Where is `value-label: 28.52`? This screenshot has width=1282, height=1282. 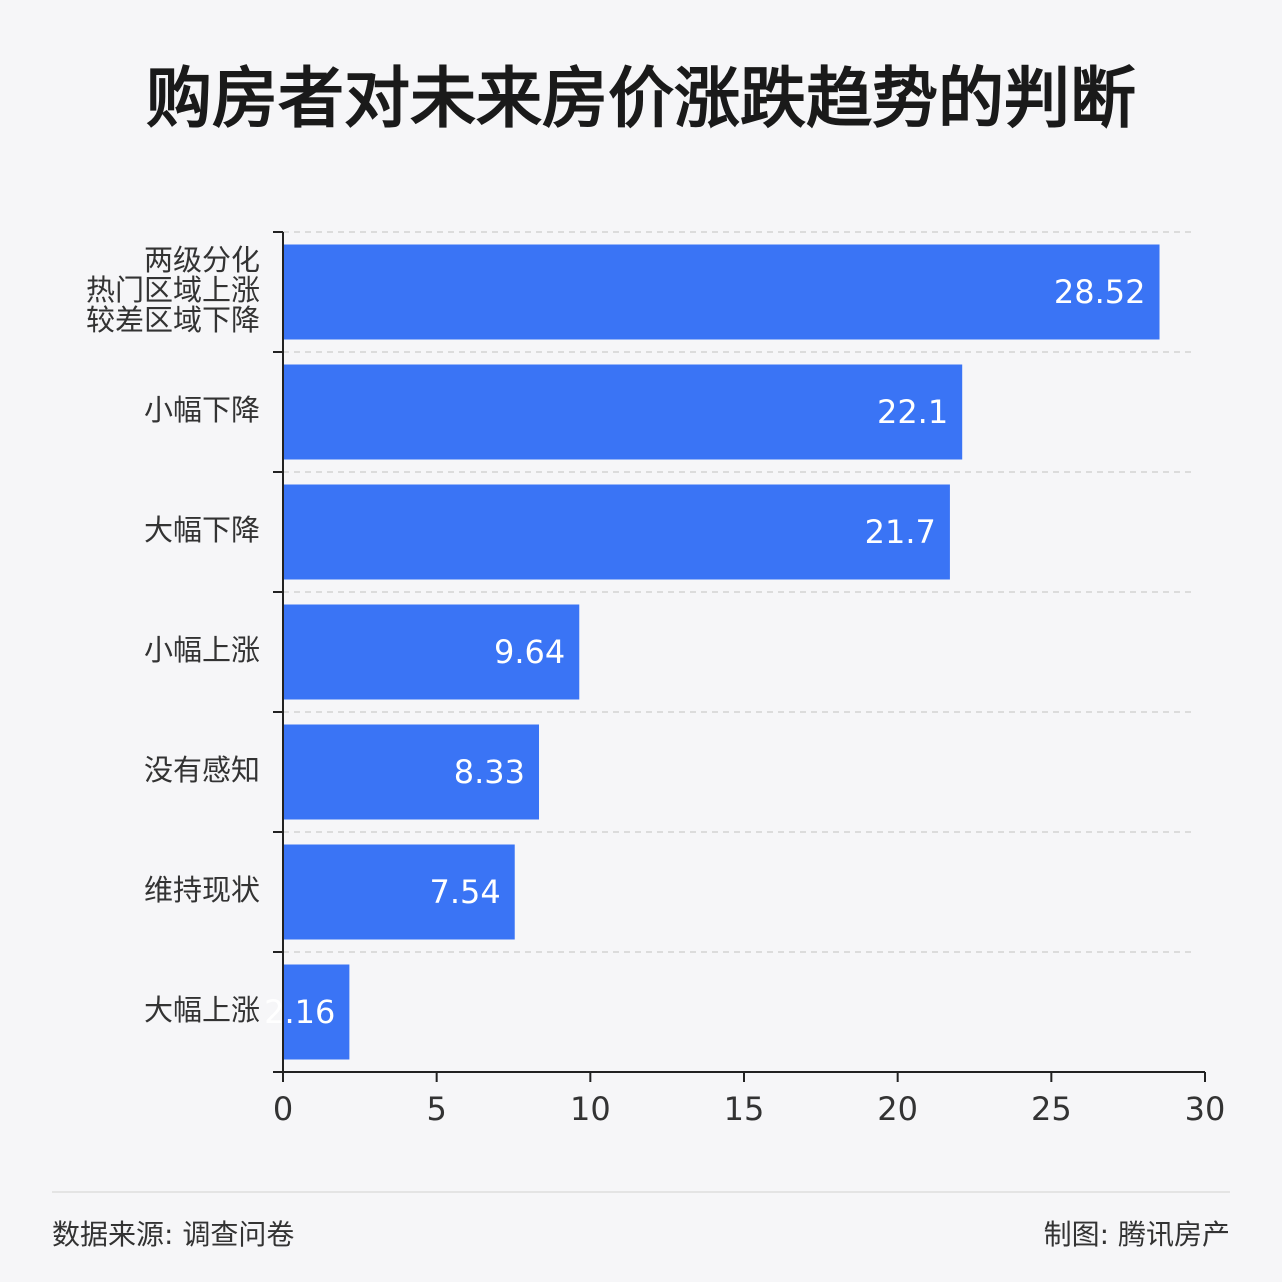
value-label: 28.52 is located at coordinates (1100, 292).